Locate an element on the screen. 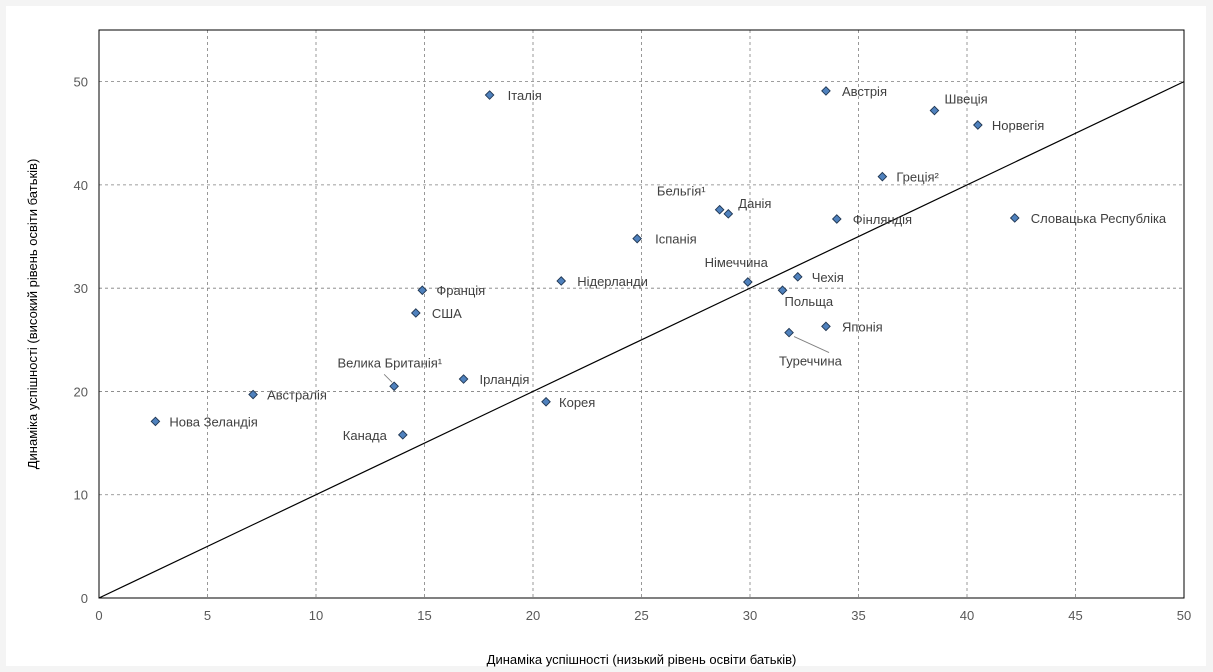 The image size is (1213, 672). point-label: Швеція is located at coordinates (965, 99).